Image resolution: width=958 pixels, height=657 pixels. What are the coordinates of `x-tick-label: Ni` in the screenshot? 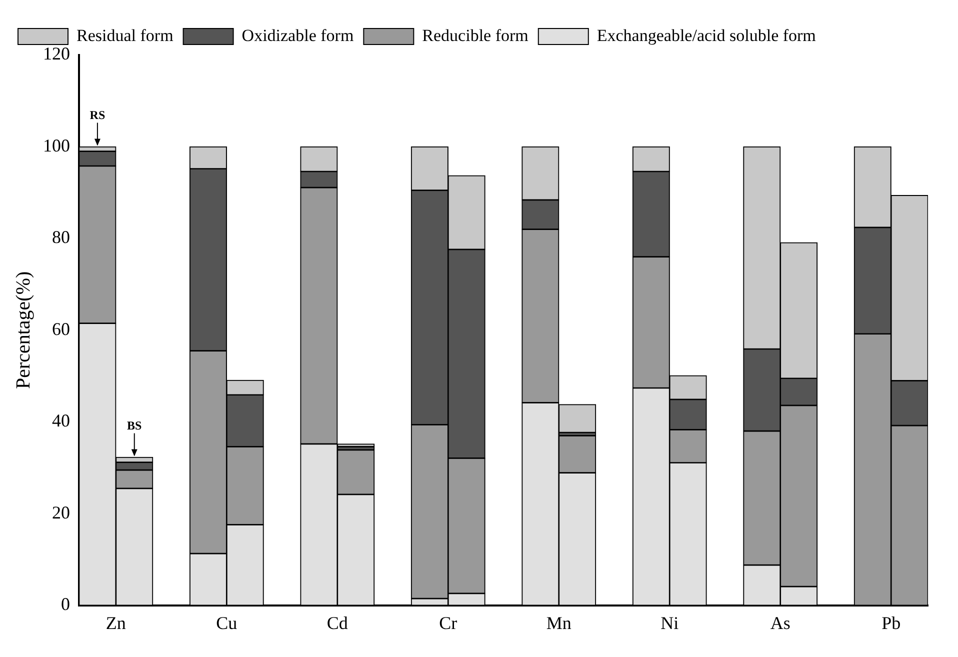 It's located at (669, 623).